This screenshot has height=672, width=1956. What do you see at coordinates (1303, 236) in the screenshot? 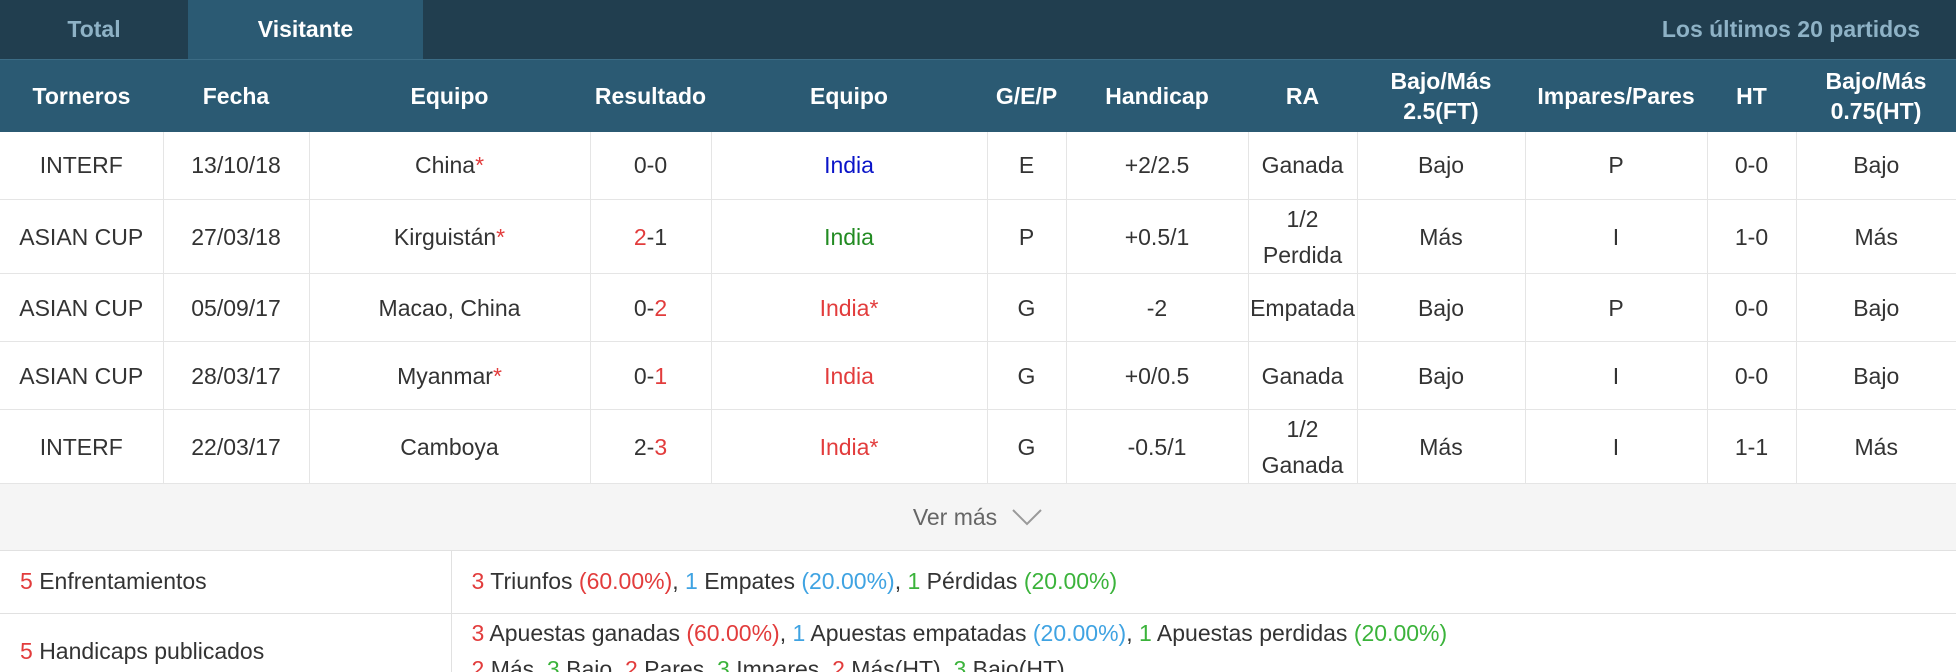
I see `ra-cell: 1/2 Perdida` at bounding box center [1303, 236].